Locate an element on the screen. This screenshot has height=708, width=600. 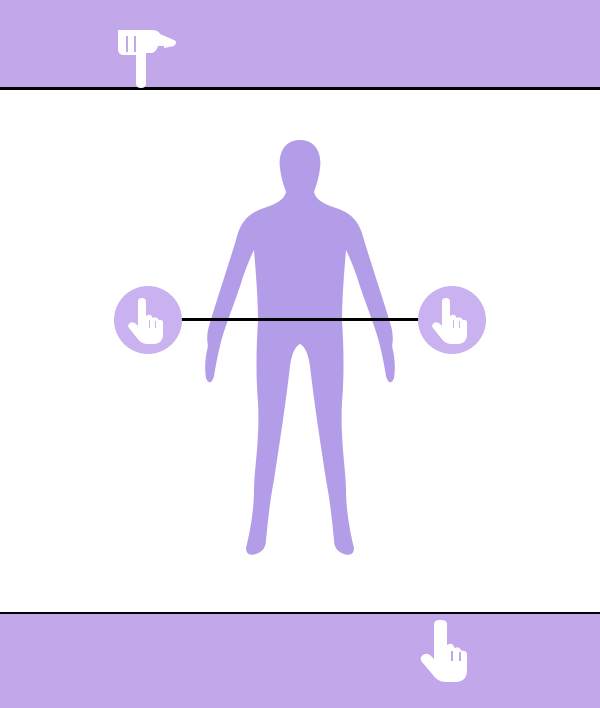
top-drag-handle is located at coordinates (144, 57).